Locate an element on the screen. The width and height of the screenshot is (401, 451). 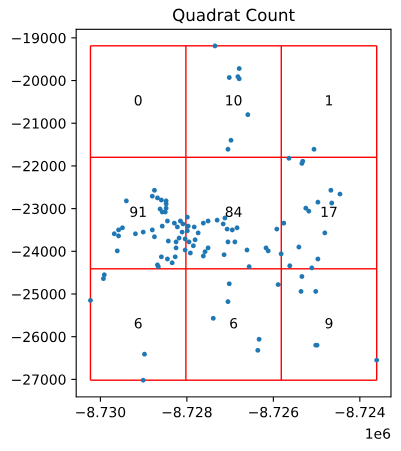
annotation: 84 is located at coordinates (234, 212).